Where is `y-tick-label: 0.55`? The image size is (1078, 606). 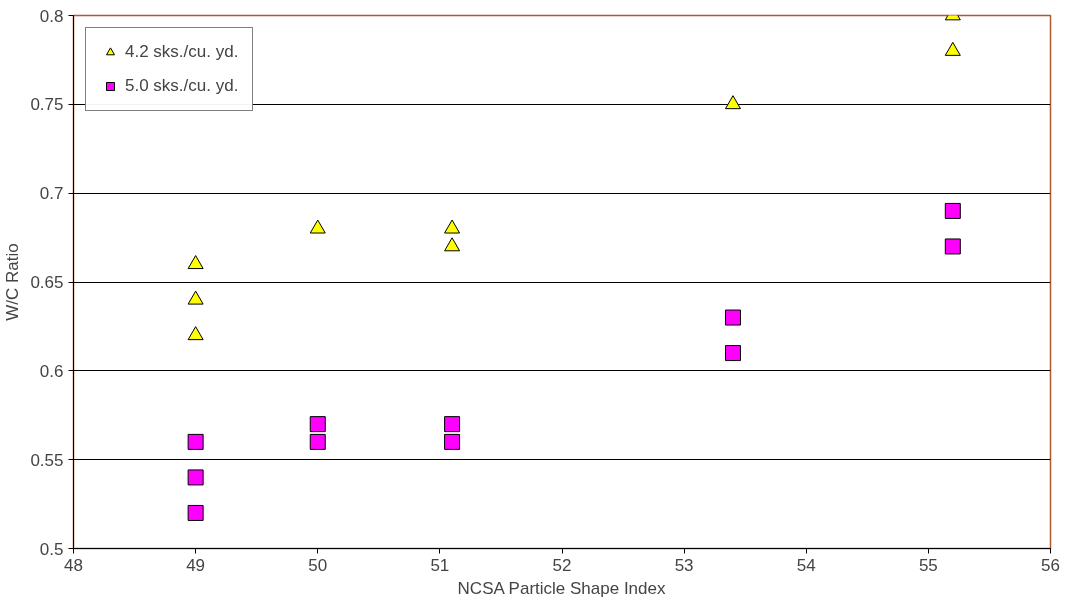
y-tick-label: 0.55 is located at coordinates (47, 460).